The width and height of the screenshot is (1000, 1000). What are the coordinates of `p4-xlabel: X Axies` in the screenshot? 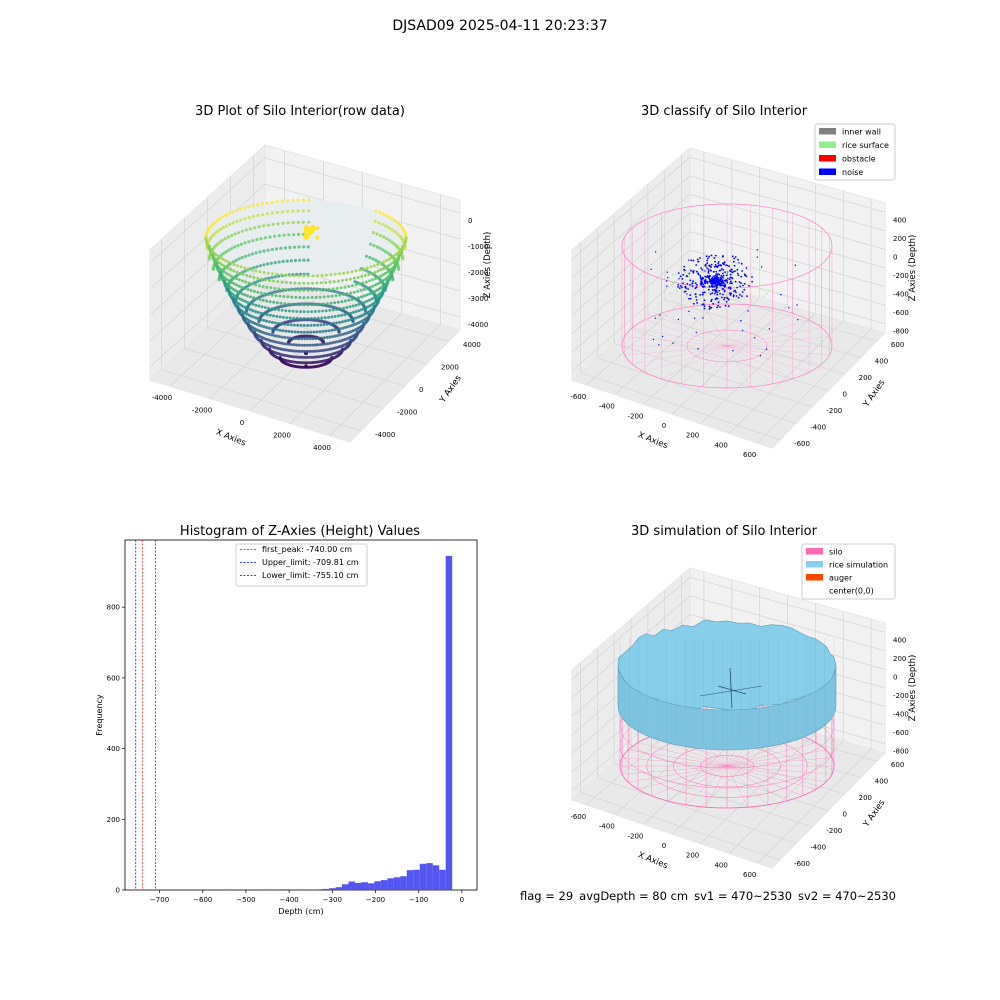 It's located at (652, 860).